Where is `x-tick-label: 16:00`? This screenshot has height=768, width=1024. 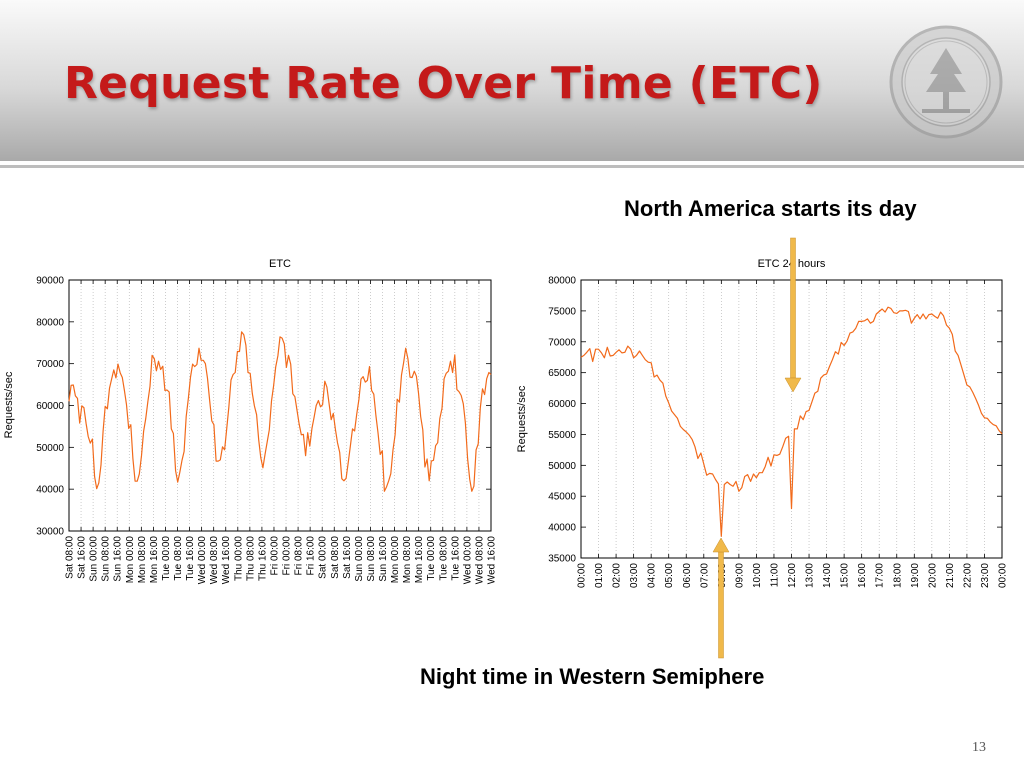
x-tick-label: 16:00 is located at coordinates (862, 575).